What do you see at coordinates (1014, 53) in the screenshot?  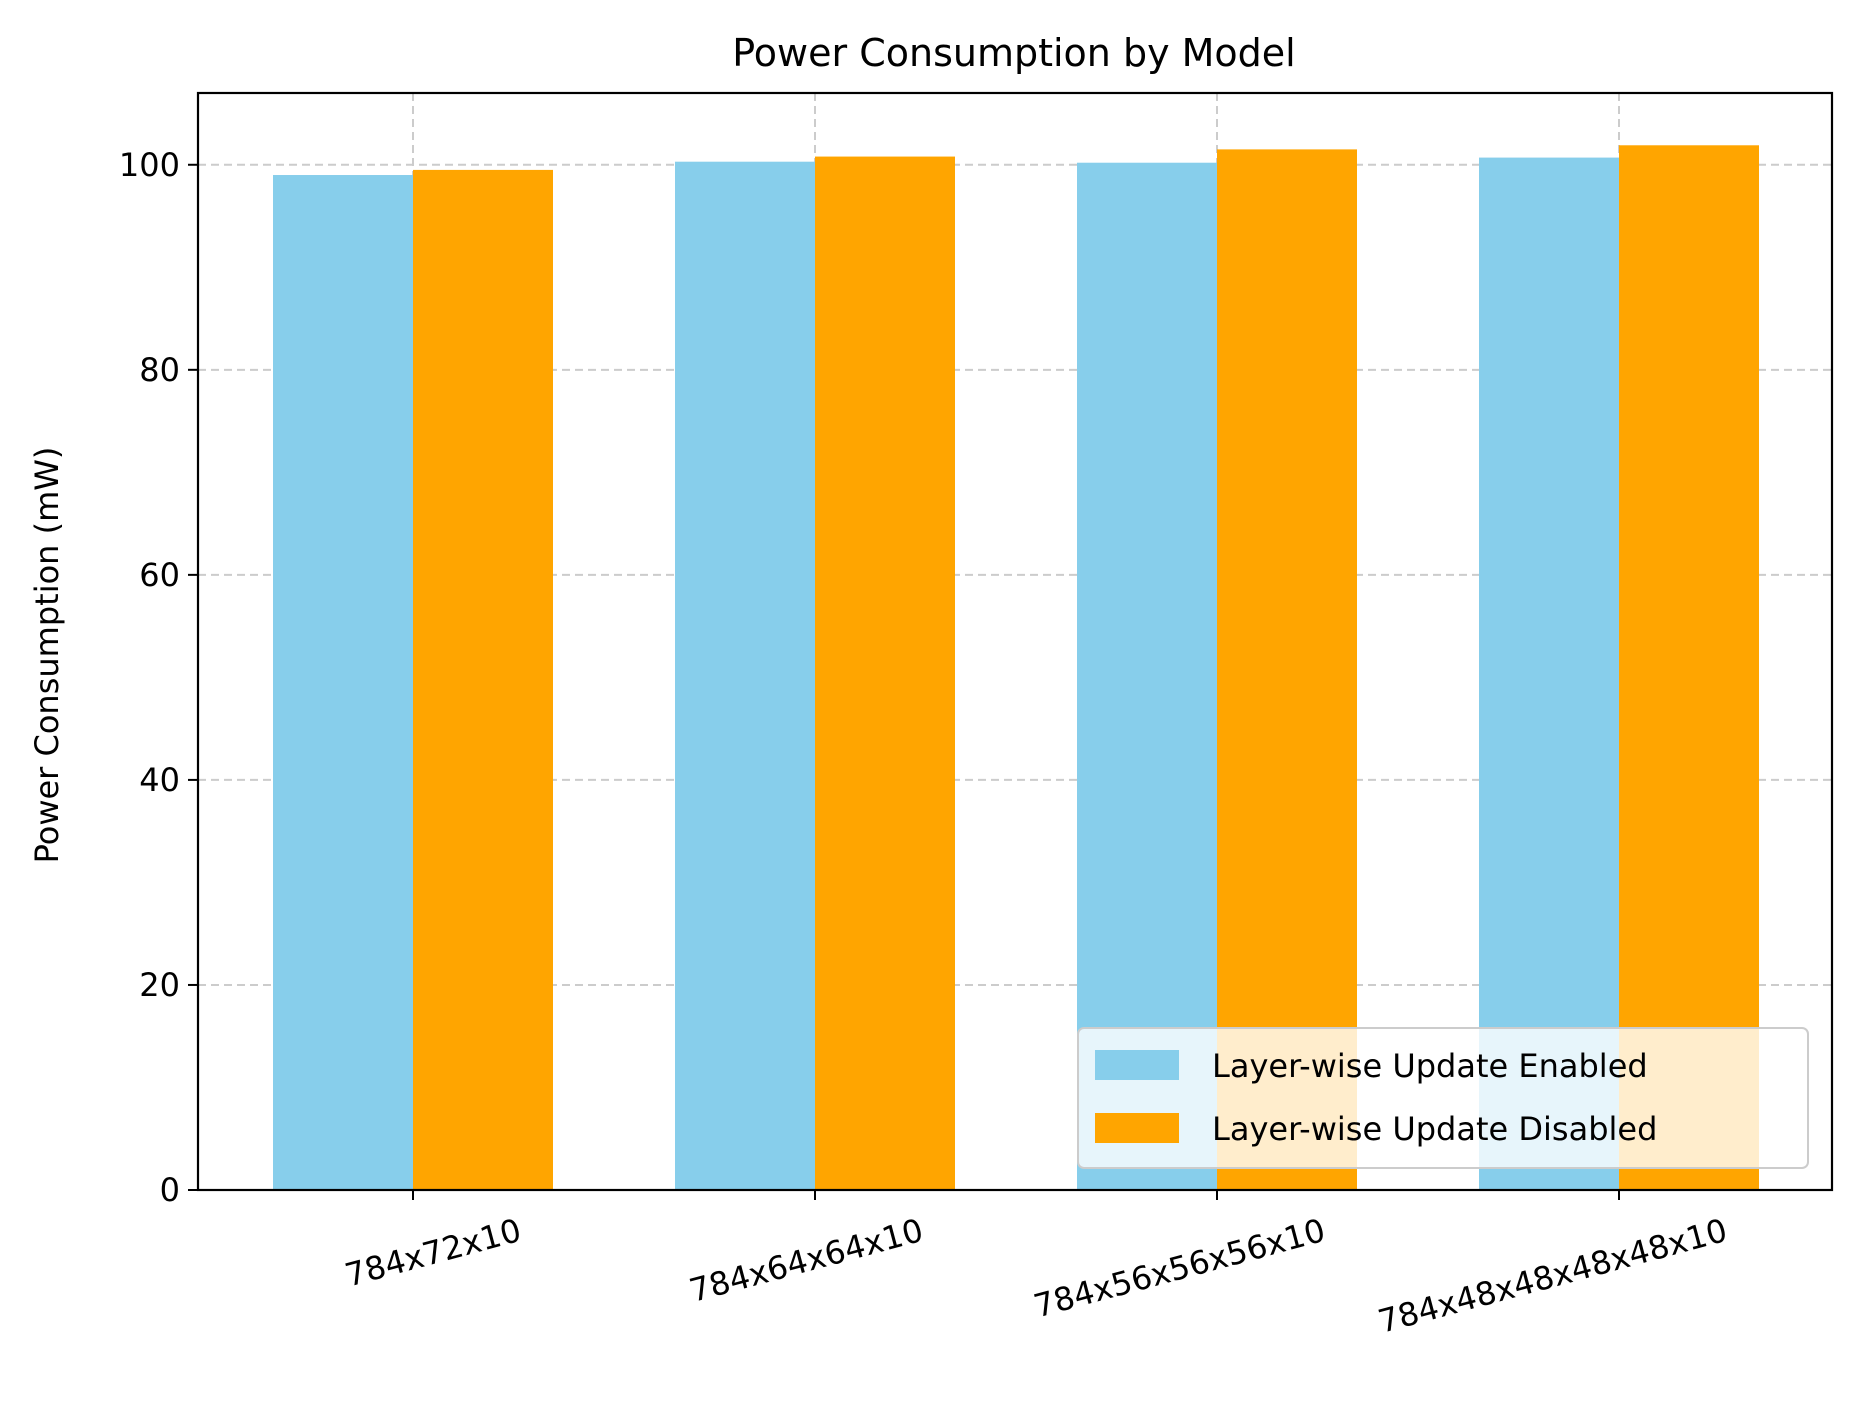 I see `chart-title: Power Consumption by Model` at bounding box center [1014, 53].